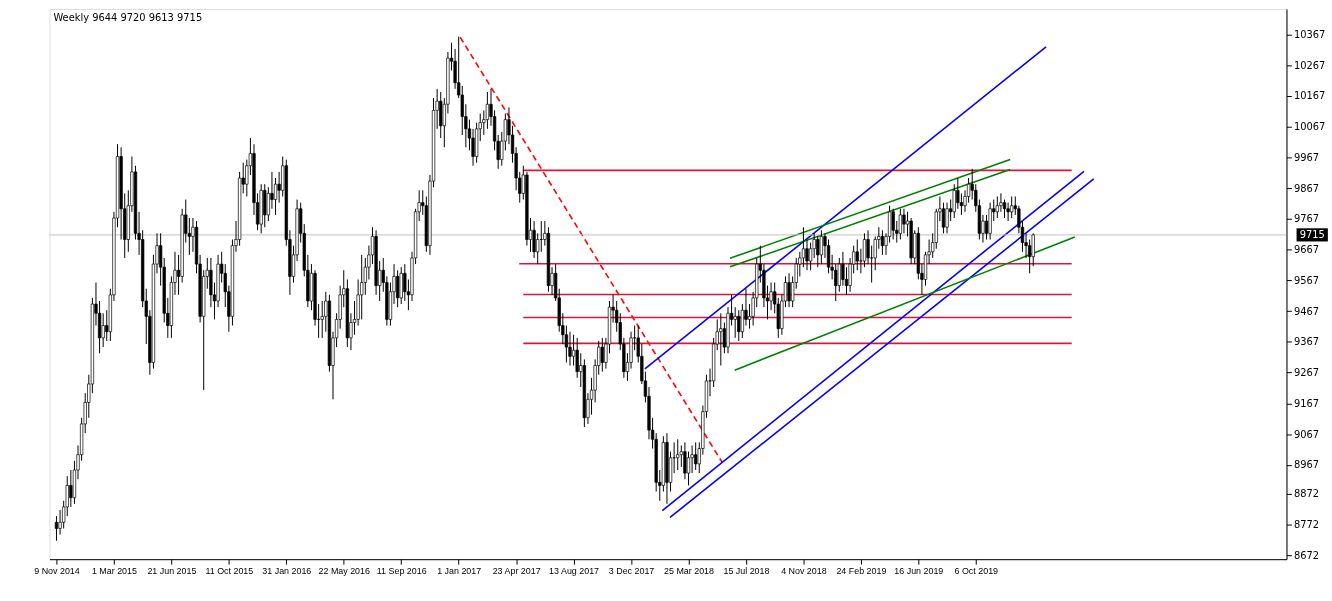  What do you see at coordinates (1306, 188) in the screenshot?
I see `y-tick-label: 9867` at bounding box center [1306, 188].